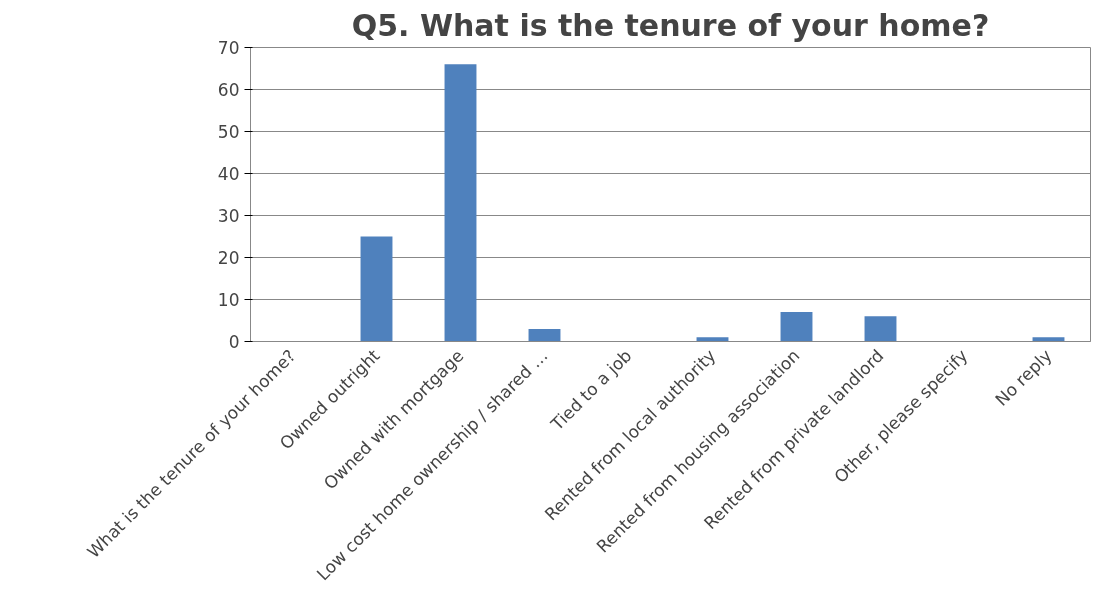 The width and height of the screenshot is (1118, 602). What do you see at coordinates (670, 25) in the screenshot?
I see `chart-title: Q5. What is the tenure of your home?` at bounding box center [670, 25].